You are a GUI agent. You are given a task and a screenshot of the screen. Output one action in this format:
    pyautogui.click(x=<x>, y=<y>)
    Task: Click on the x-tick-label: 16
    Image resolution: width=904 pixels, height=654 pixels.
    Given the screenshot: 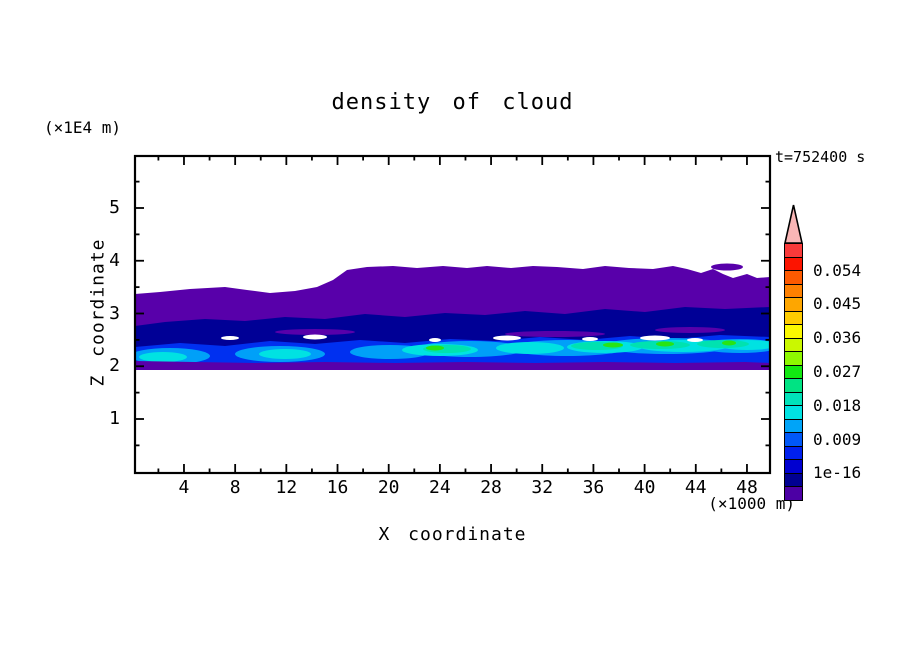 What is the action you would take?
    pyautogui.click(x=337, y=487)
    